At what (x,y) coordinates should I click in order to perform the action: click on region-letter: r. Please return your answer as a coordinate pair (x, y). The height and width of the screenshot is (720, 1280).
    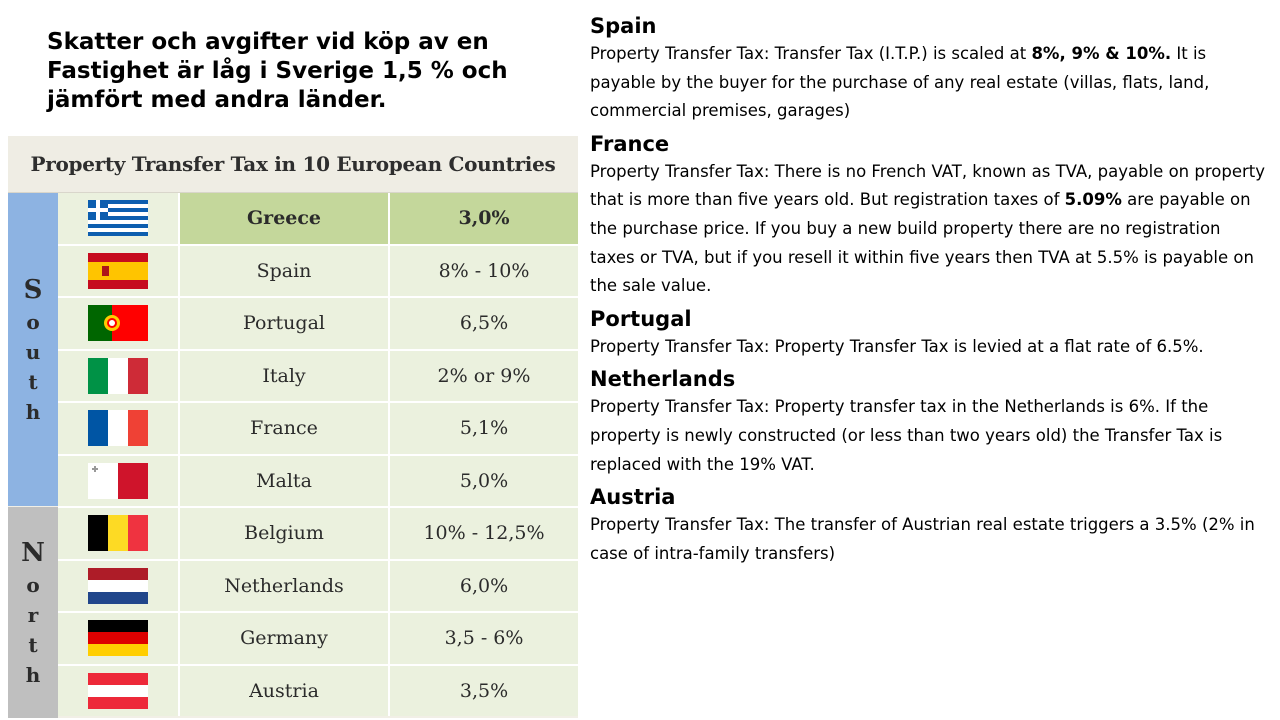
    Looking at the image, I should click on (33, 614).